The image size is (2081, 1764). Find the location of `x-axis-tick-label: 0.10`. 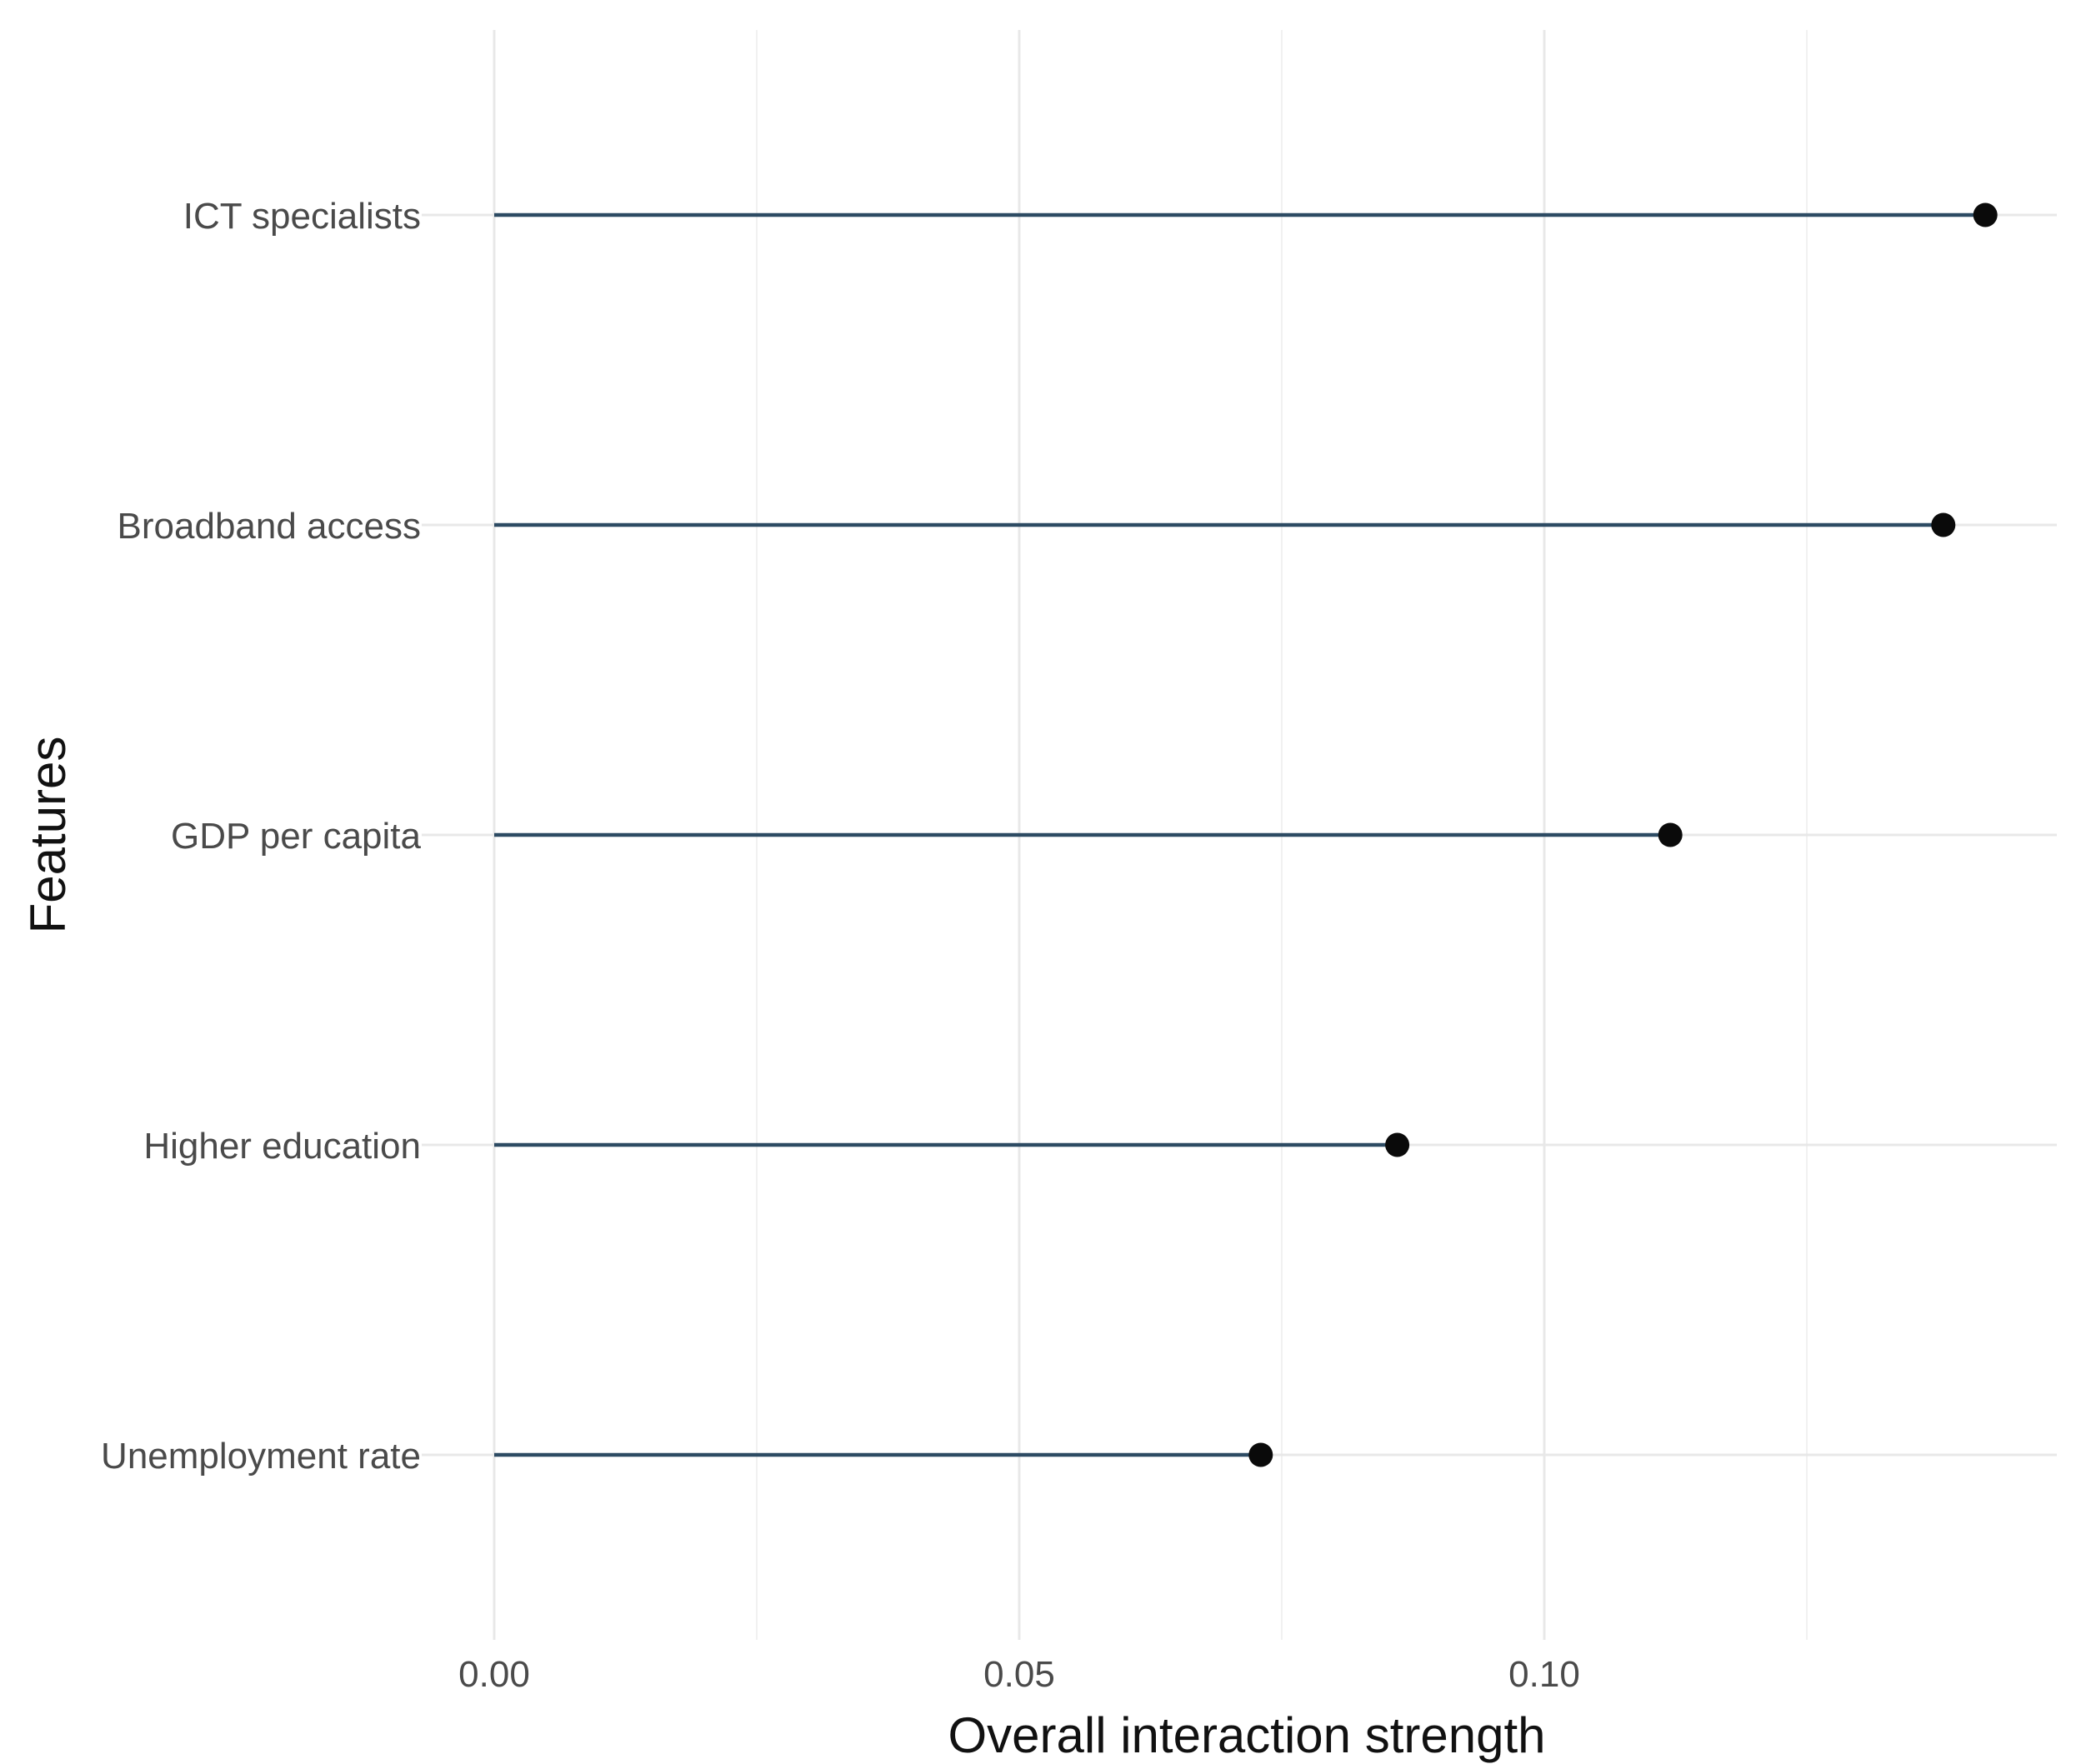

x-axis-tick-label: 0.10 is located at coordinates (1544, 1675).